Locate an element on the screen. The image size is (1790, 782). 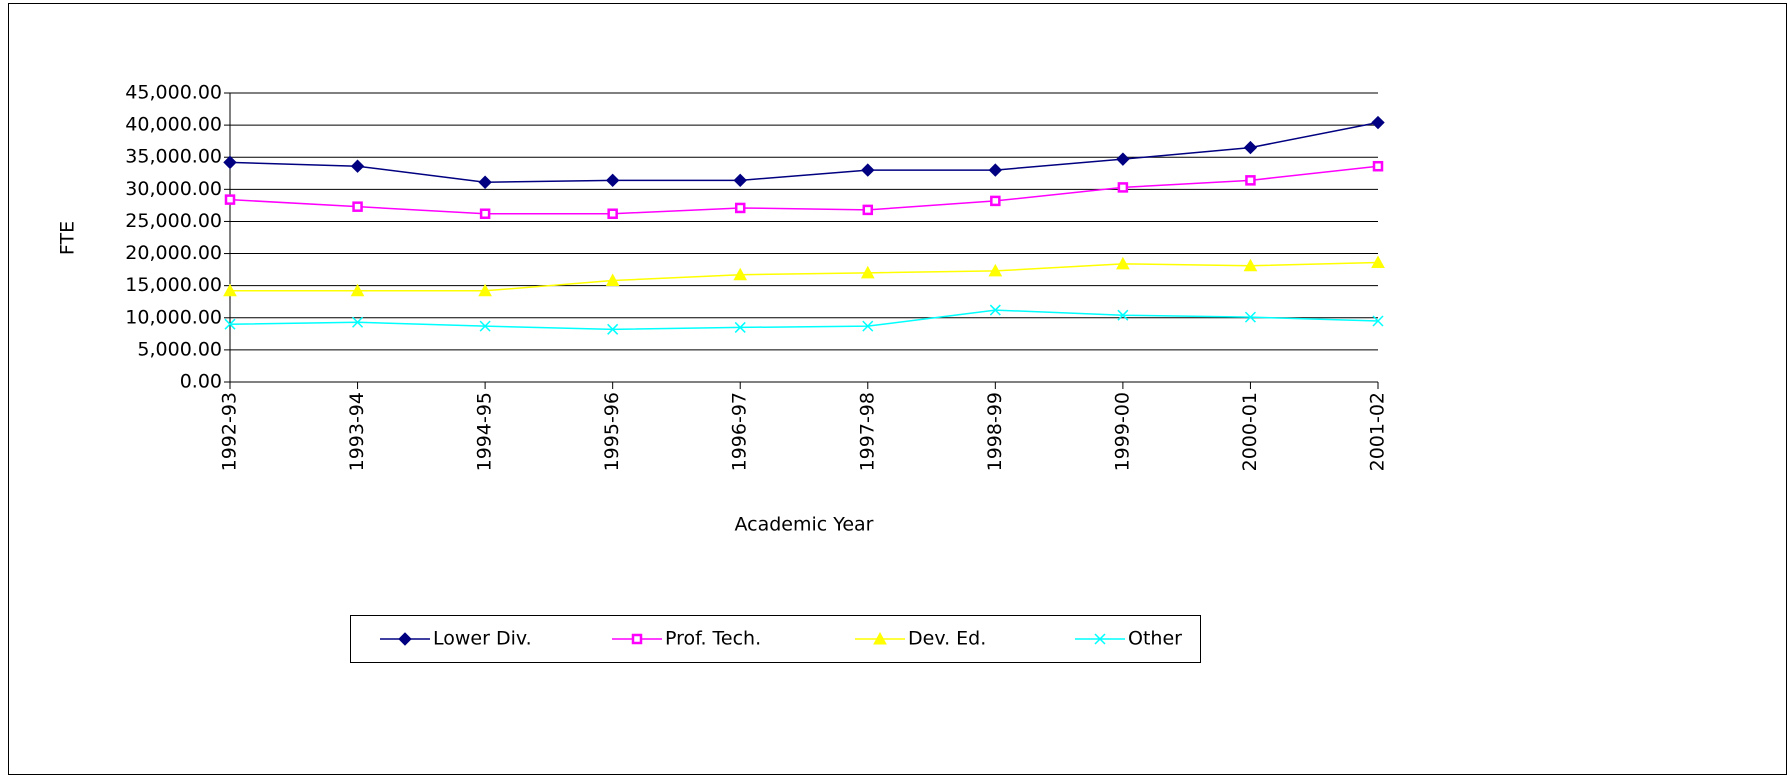
x-tick-label: 1995-96 is located at coordinates (612, 431).